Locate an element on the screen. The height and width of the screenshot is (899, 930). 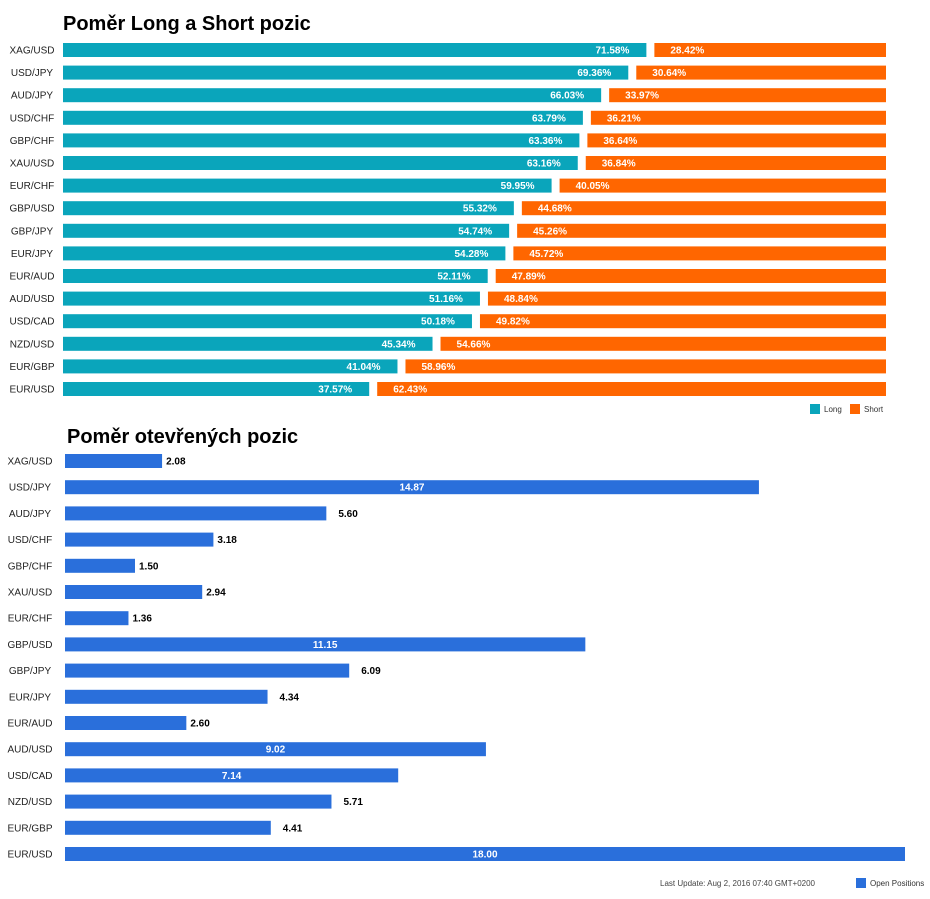
long-value-label: 52.11% is located at coordinates (453, 277).